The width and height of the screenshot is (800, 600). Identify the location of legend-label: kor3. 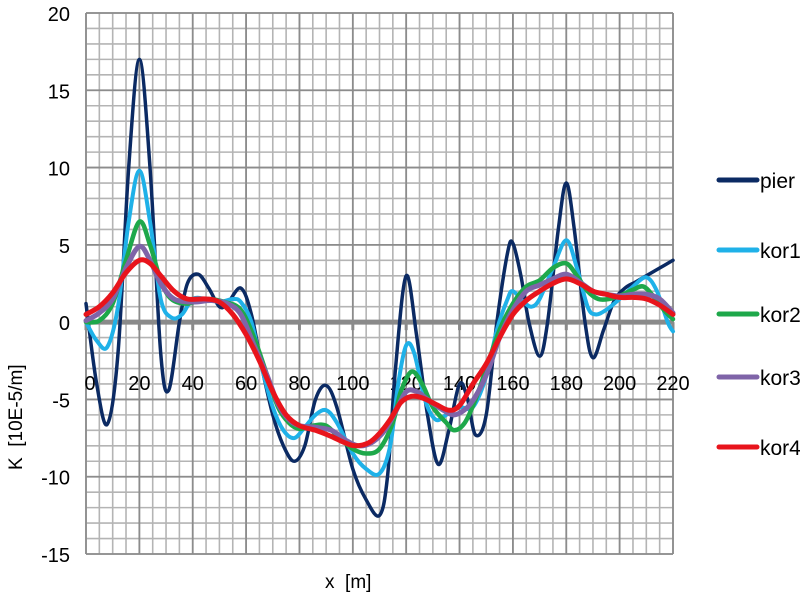
(780, 378).